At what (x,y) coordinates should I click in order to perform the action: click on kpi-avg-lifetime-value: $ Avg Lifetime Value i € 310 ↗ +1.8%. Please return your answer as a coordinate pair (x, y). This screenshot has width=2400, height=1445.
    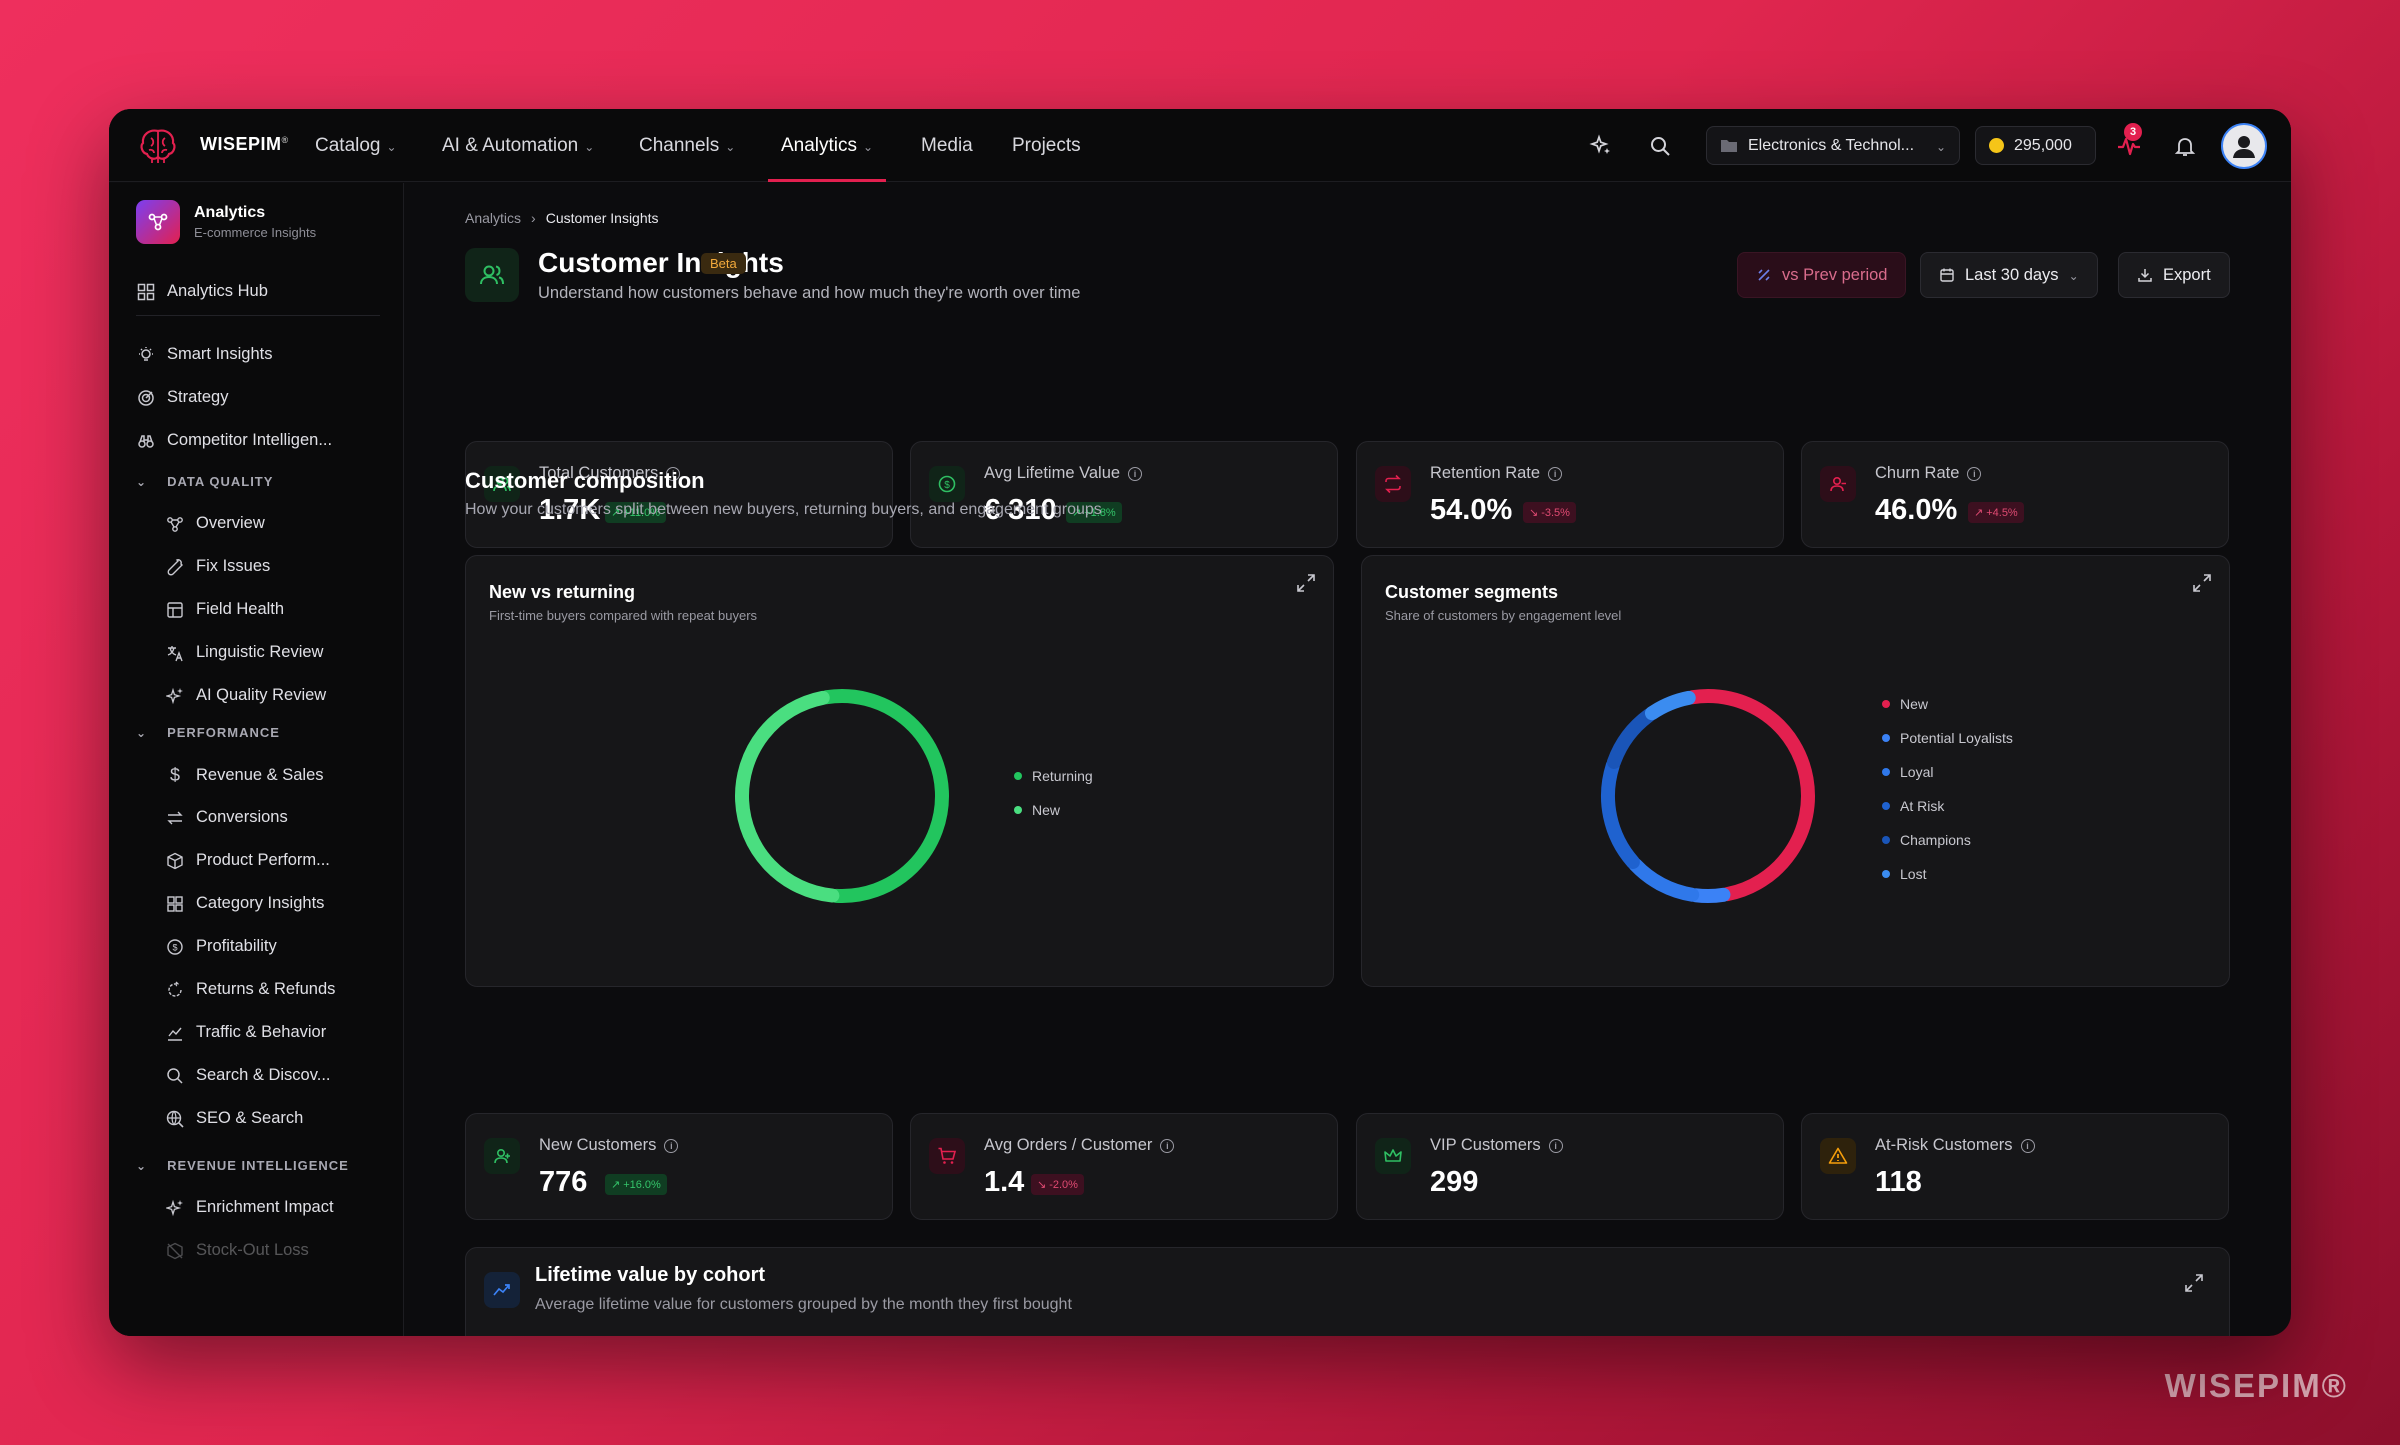
    Looking at the image, I should click on (1124, 494).